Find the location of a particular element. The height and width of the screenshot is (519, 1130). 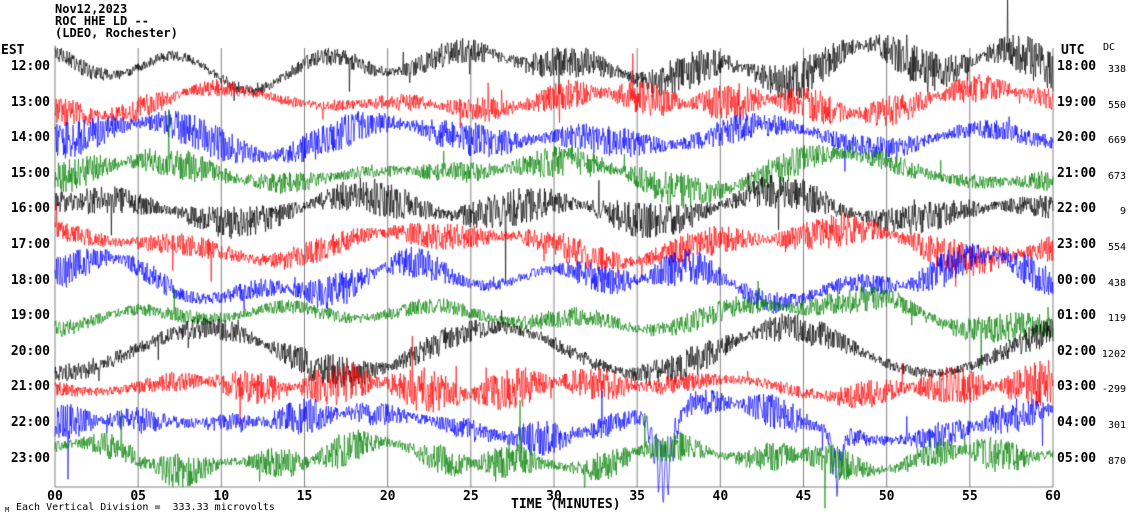

dc-column-title: DC is located at coordinates (1109, 47).